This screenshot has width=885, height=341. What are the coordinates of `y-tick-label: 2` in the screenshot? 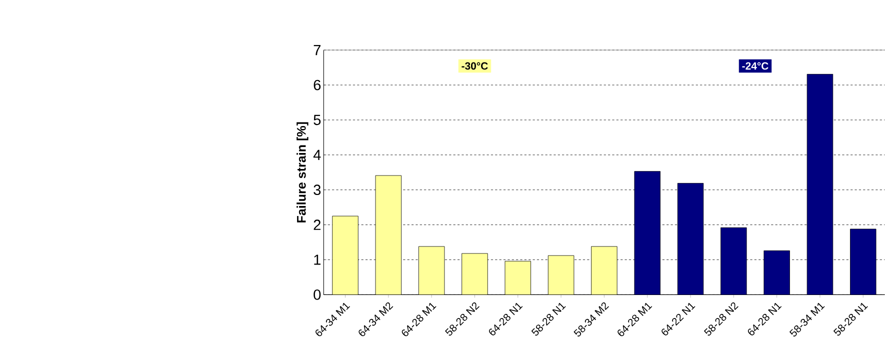 It's located at (317, 225).